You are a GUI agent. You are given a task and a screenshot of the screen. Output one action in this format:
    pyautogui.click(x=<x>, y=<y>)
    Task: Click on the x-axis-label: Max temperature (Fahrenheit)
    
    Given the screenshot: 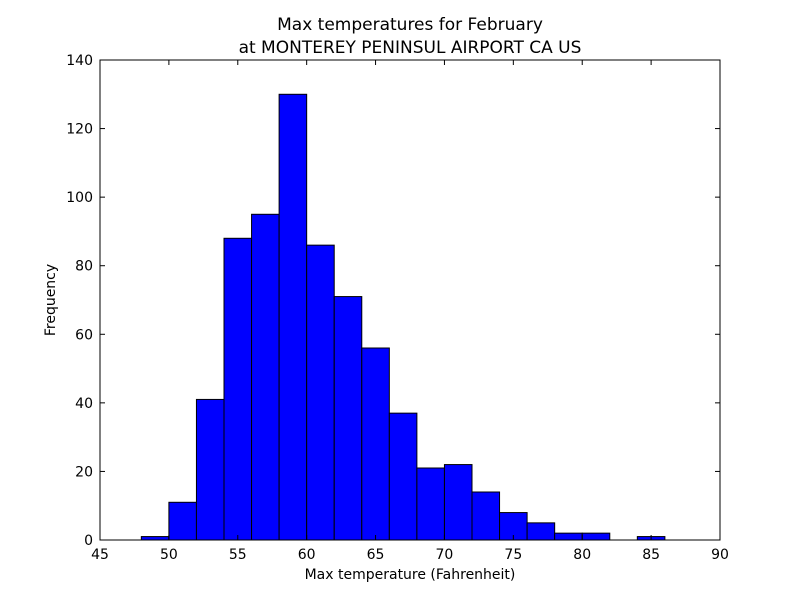 What is the action you would take?
    pyautogui.click(x=410, y=575)
    